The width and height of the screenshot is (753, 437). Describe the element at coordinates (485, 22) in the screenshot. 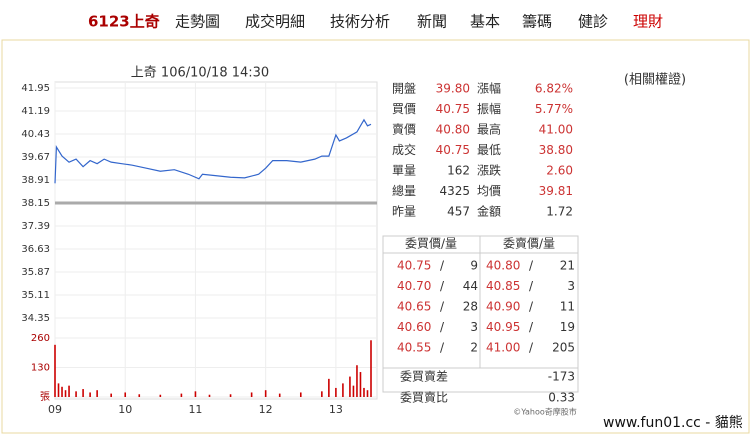

I see `nav-item: 基本` at that location.